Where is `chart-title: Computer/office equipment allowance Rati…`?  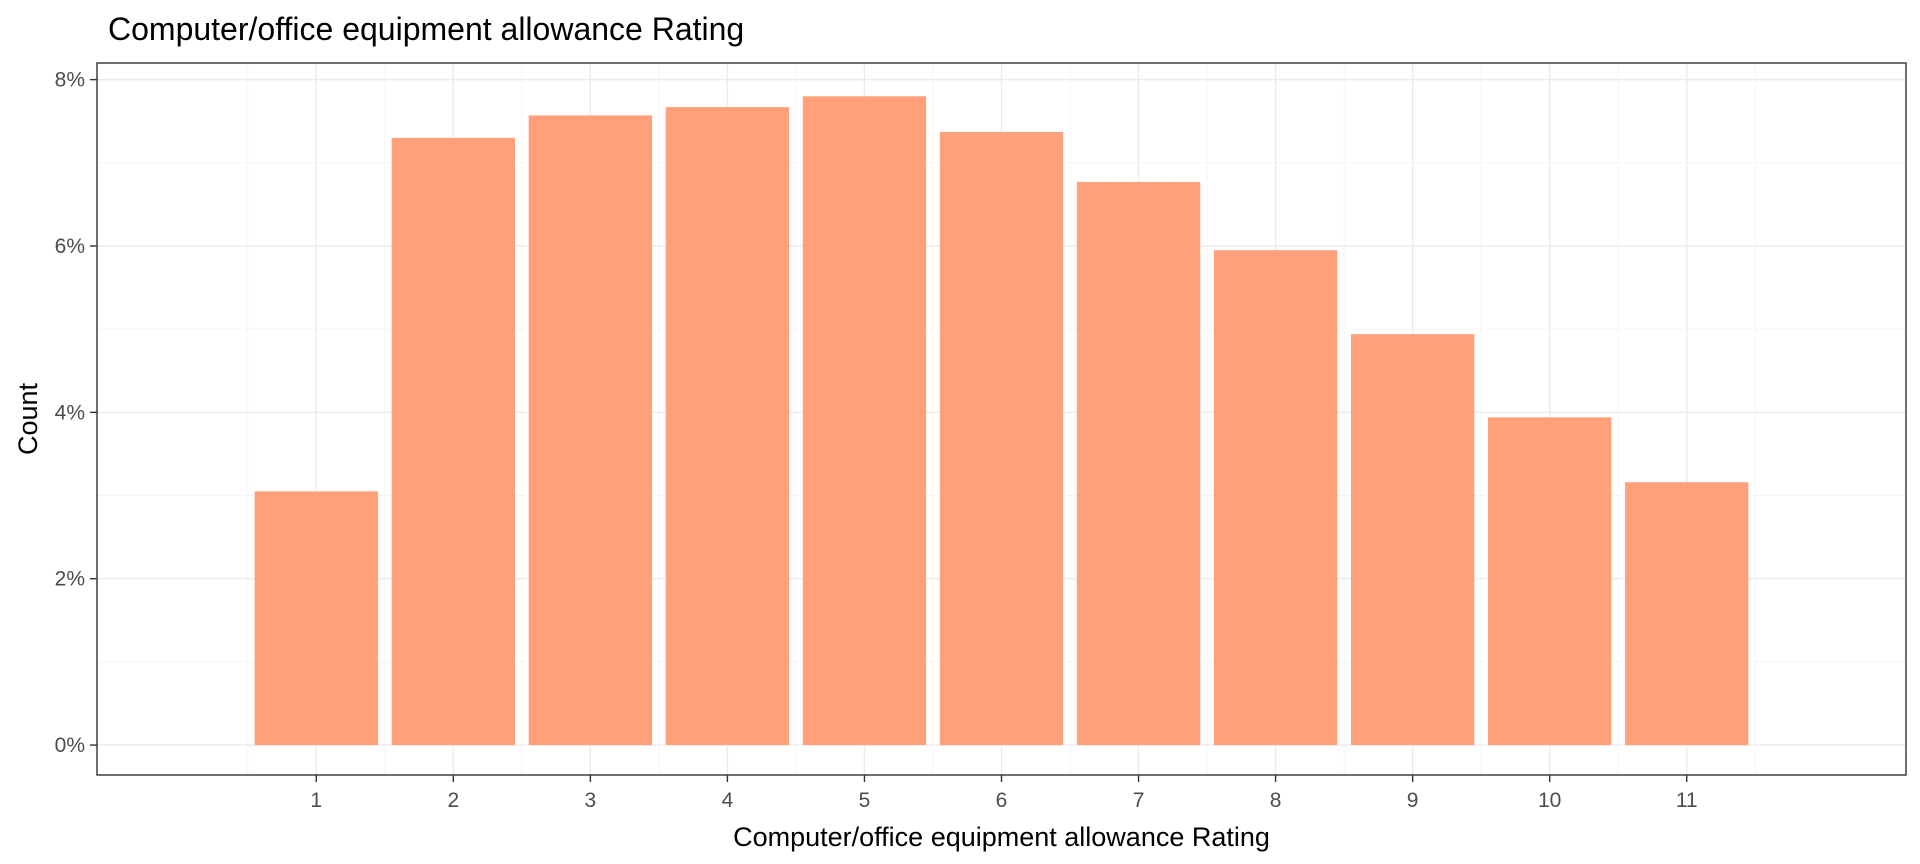 chart-title: Computer/office equipment allowance Rati… is located at coordinates (426, 29).